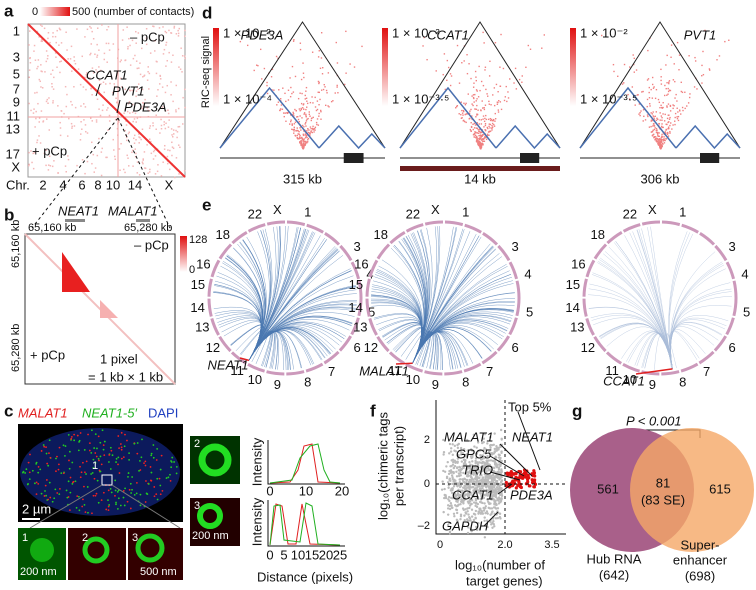  I want to click on chr-label: 1, so click(16, 30).